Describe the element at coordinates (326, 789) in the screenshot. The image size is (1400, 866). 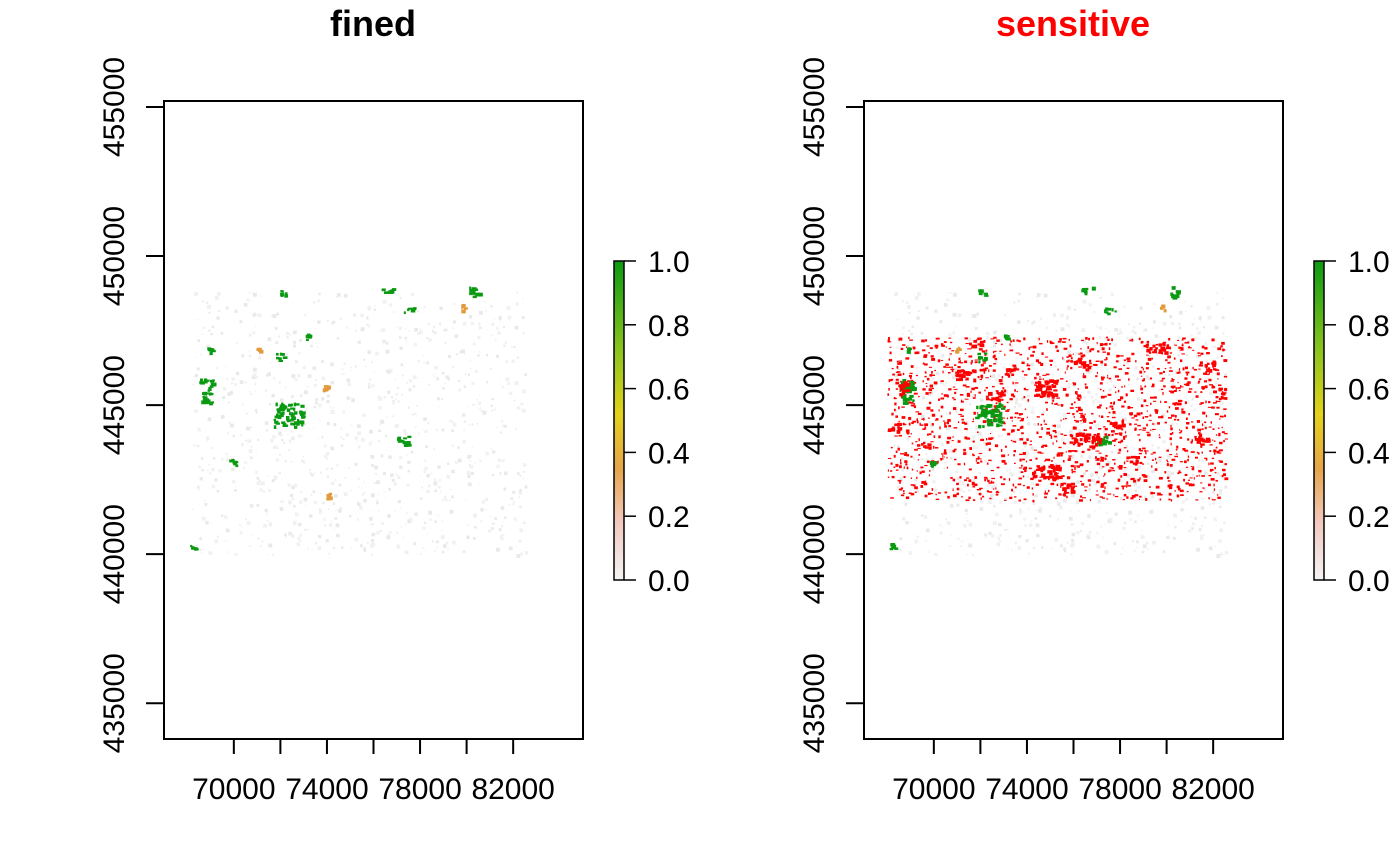
I see `x-tick-label: 74000` at that location.